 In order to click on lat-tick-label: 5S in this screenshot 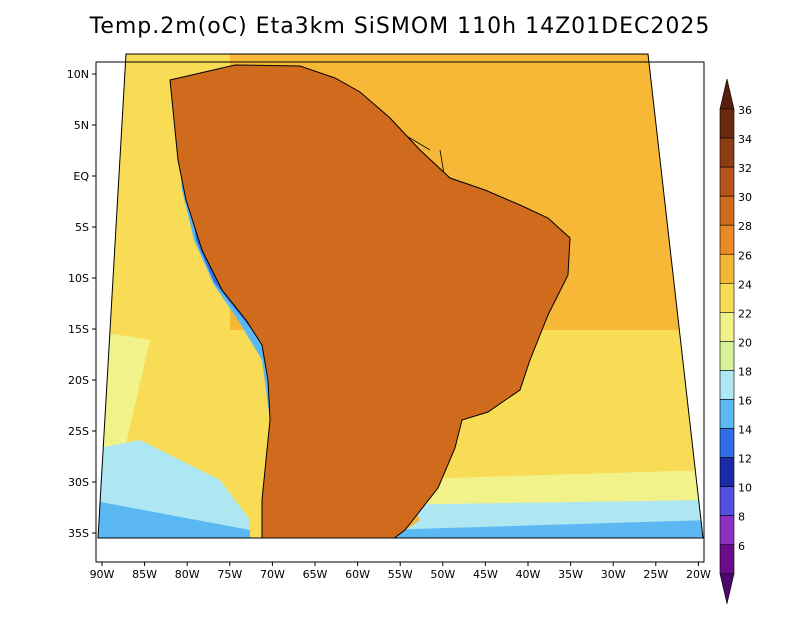, I will do `click(82, 227)`.